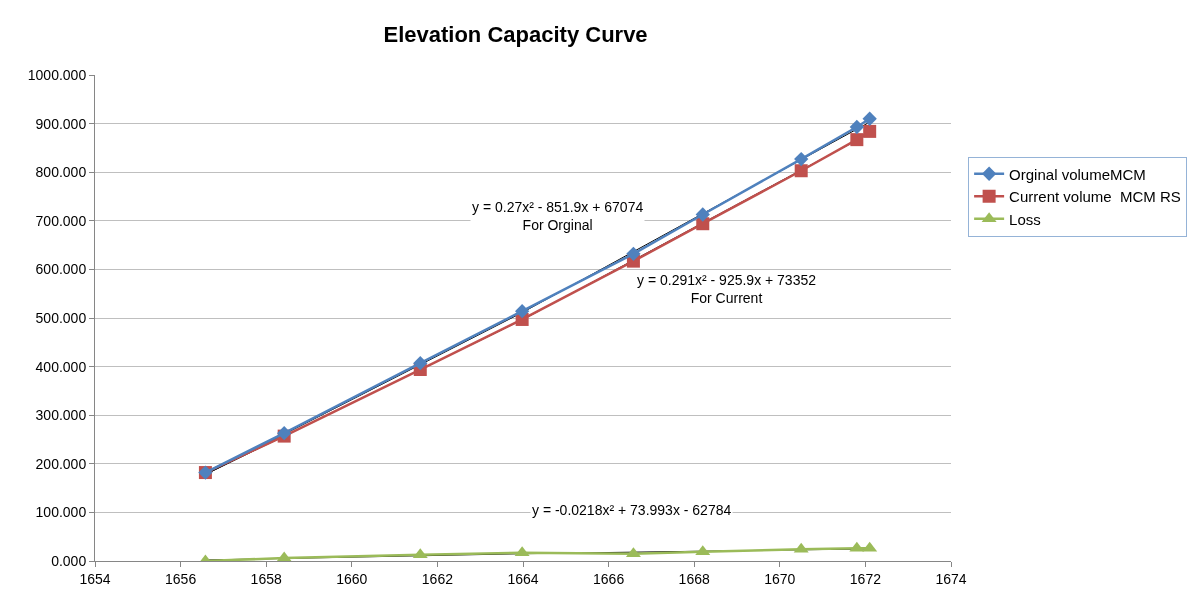 This screenshot has height=601, width=1199. I want to click on legend-label: Orginal volumeMCM, so click(1077, 174).